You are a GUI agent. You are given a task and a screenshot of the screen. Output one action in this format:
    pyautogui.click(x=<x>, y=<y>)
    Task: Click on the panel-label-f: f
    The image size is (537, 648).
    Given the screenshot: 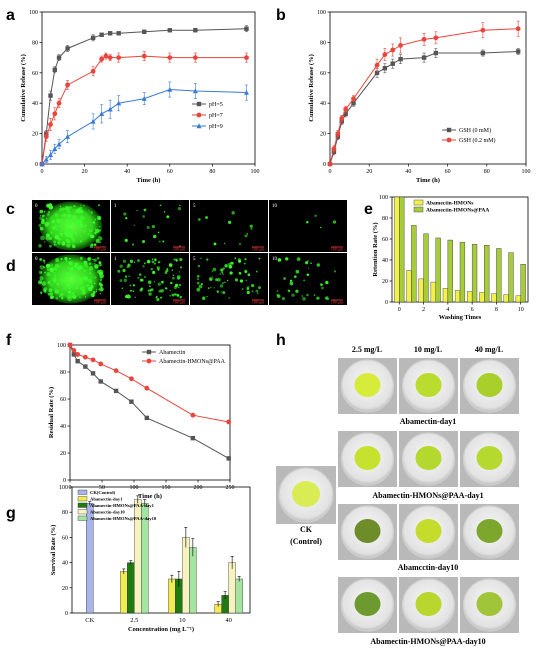 What is the action you would take?
    pyautogui.click(x=9, y=340)
    